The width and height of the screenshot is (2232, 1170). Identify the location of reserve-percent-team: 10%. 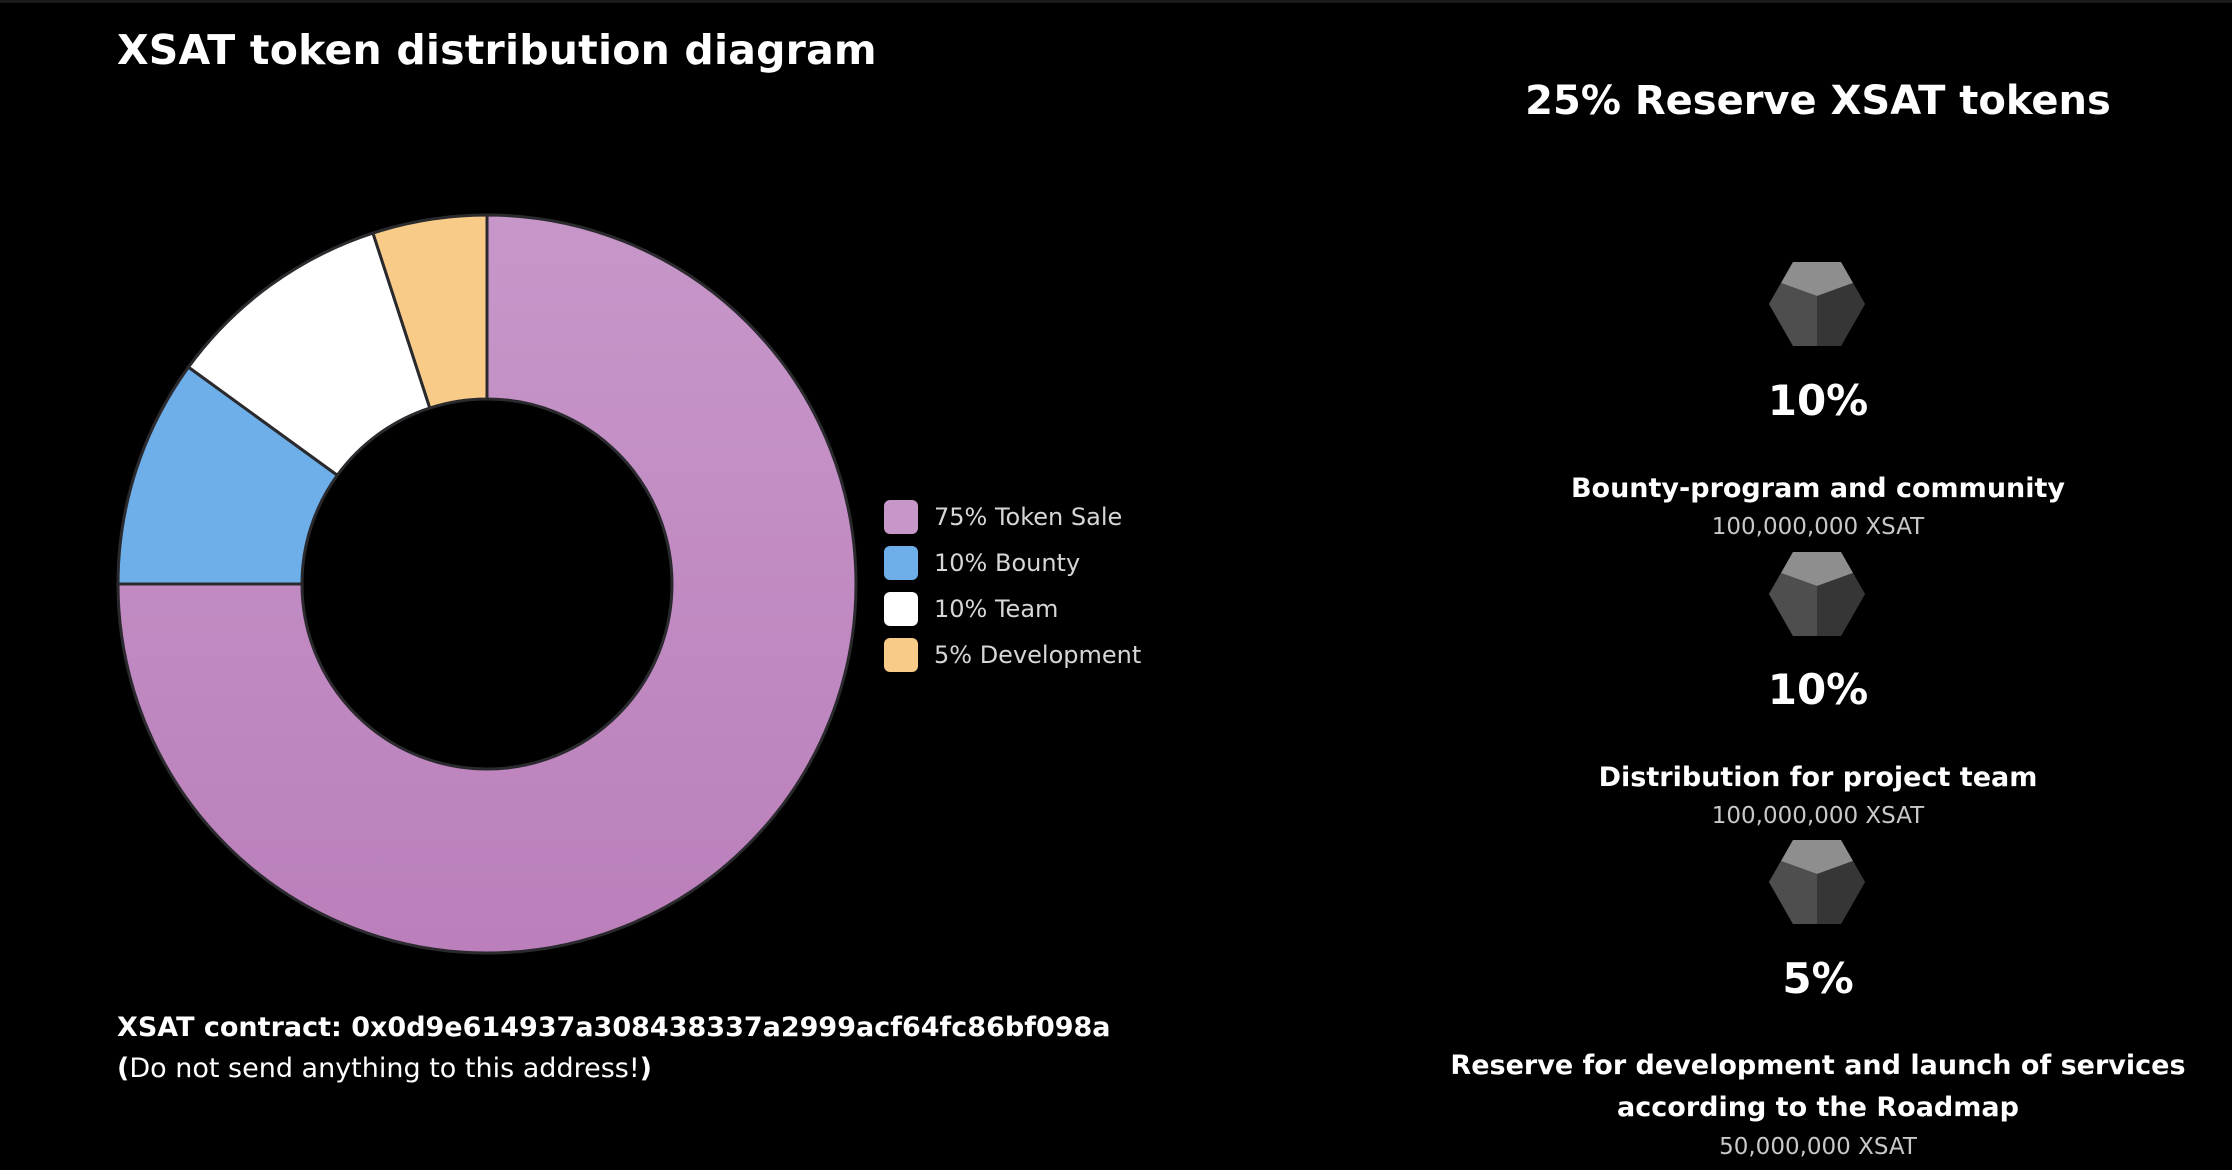
(1818, 689).